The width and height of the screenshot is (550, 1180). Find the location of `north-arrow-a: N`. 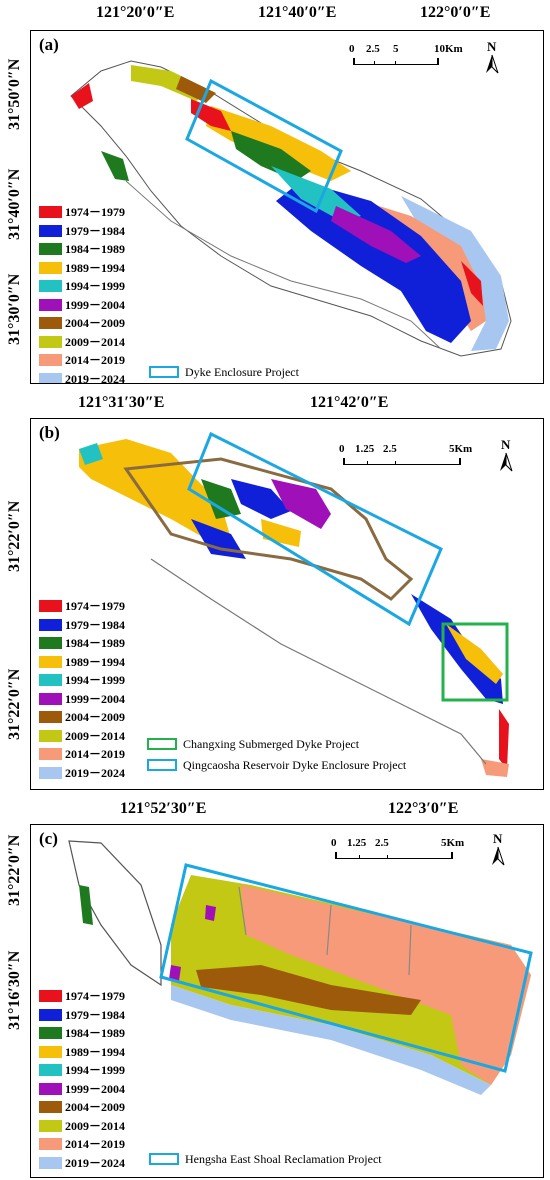

north-arrow-a: N is located at coordinates (492, 57).